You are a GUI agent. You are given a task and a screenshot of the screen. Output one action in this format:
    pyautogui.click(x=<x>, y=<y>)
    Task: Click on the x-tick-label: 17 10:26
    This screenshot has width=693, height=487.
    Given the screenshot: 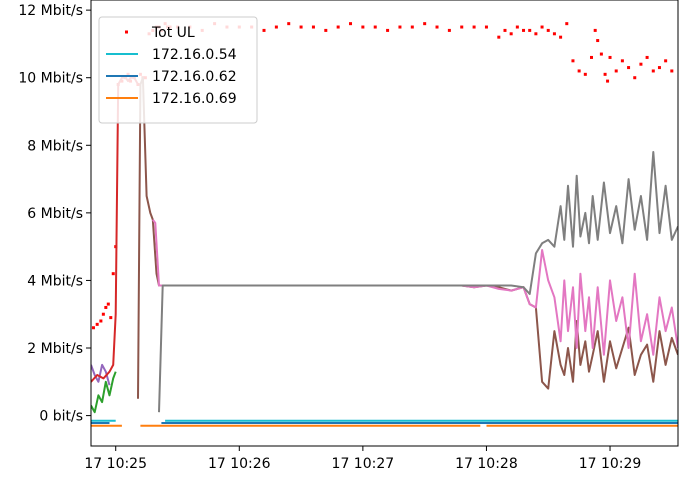 What is the action you would take?
    pyautogui.click(x=239, y=464)
    